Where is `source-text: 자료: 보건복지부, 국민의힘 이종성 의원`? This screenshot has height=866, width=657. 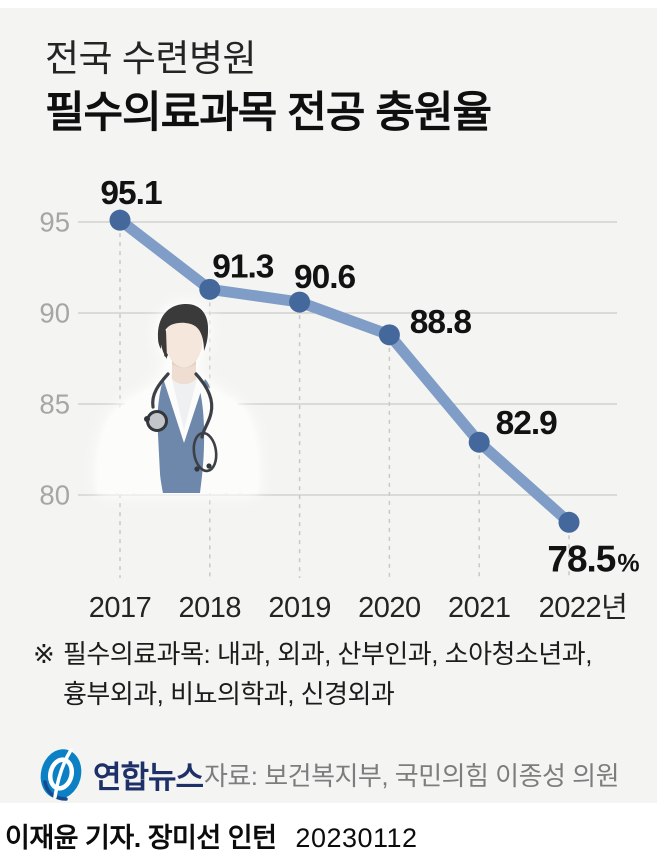
source-text: 자료: 보건복지부, 국민의힘 이종성 의원 is located at coordinates (411, 775).